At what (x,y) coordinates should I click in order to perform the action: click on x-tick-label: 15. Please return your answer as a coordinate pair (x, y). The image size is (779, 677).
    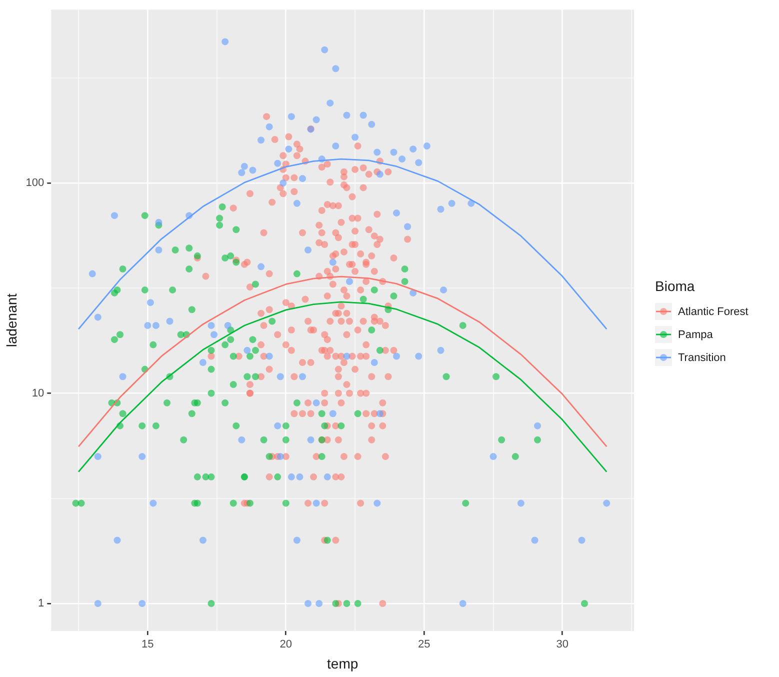
    Looking at the image, I should click on (148, 644).